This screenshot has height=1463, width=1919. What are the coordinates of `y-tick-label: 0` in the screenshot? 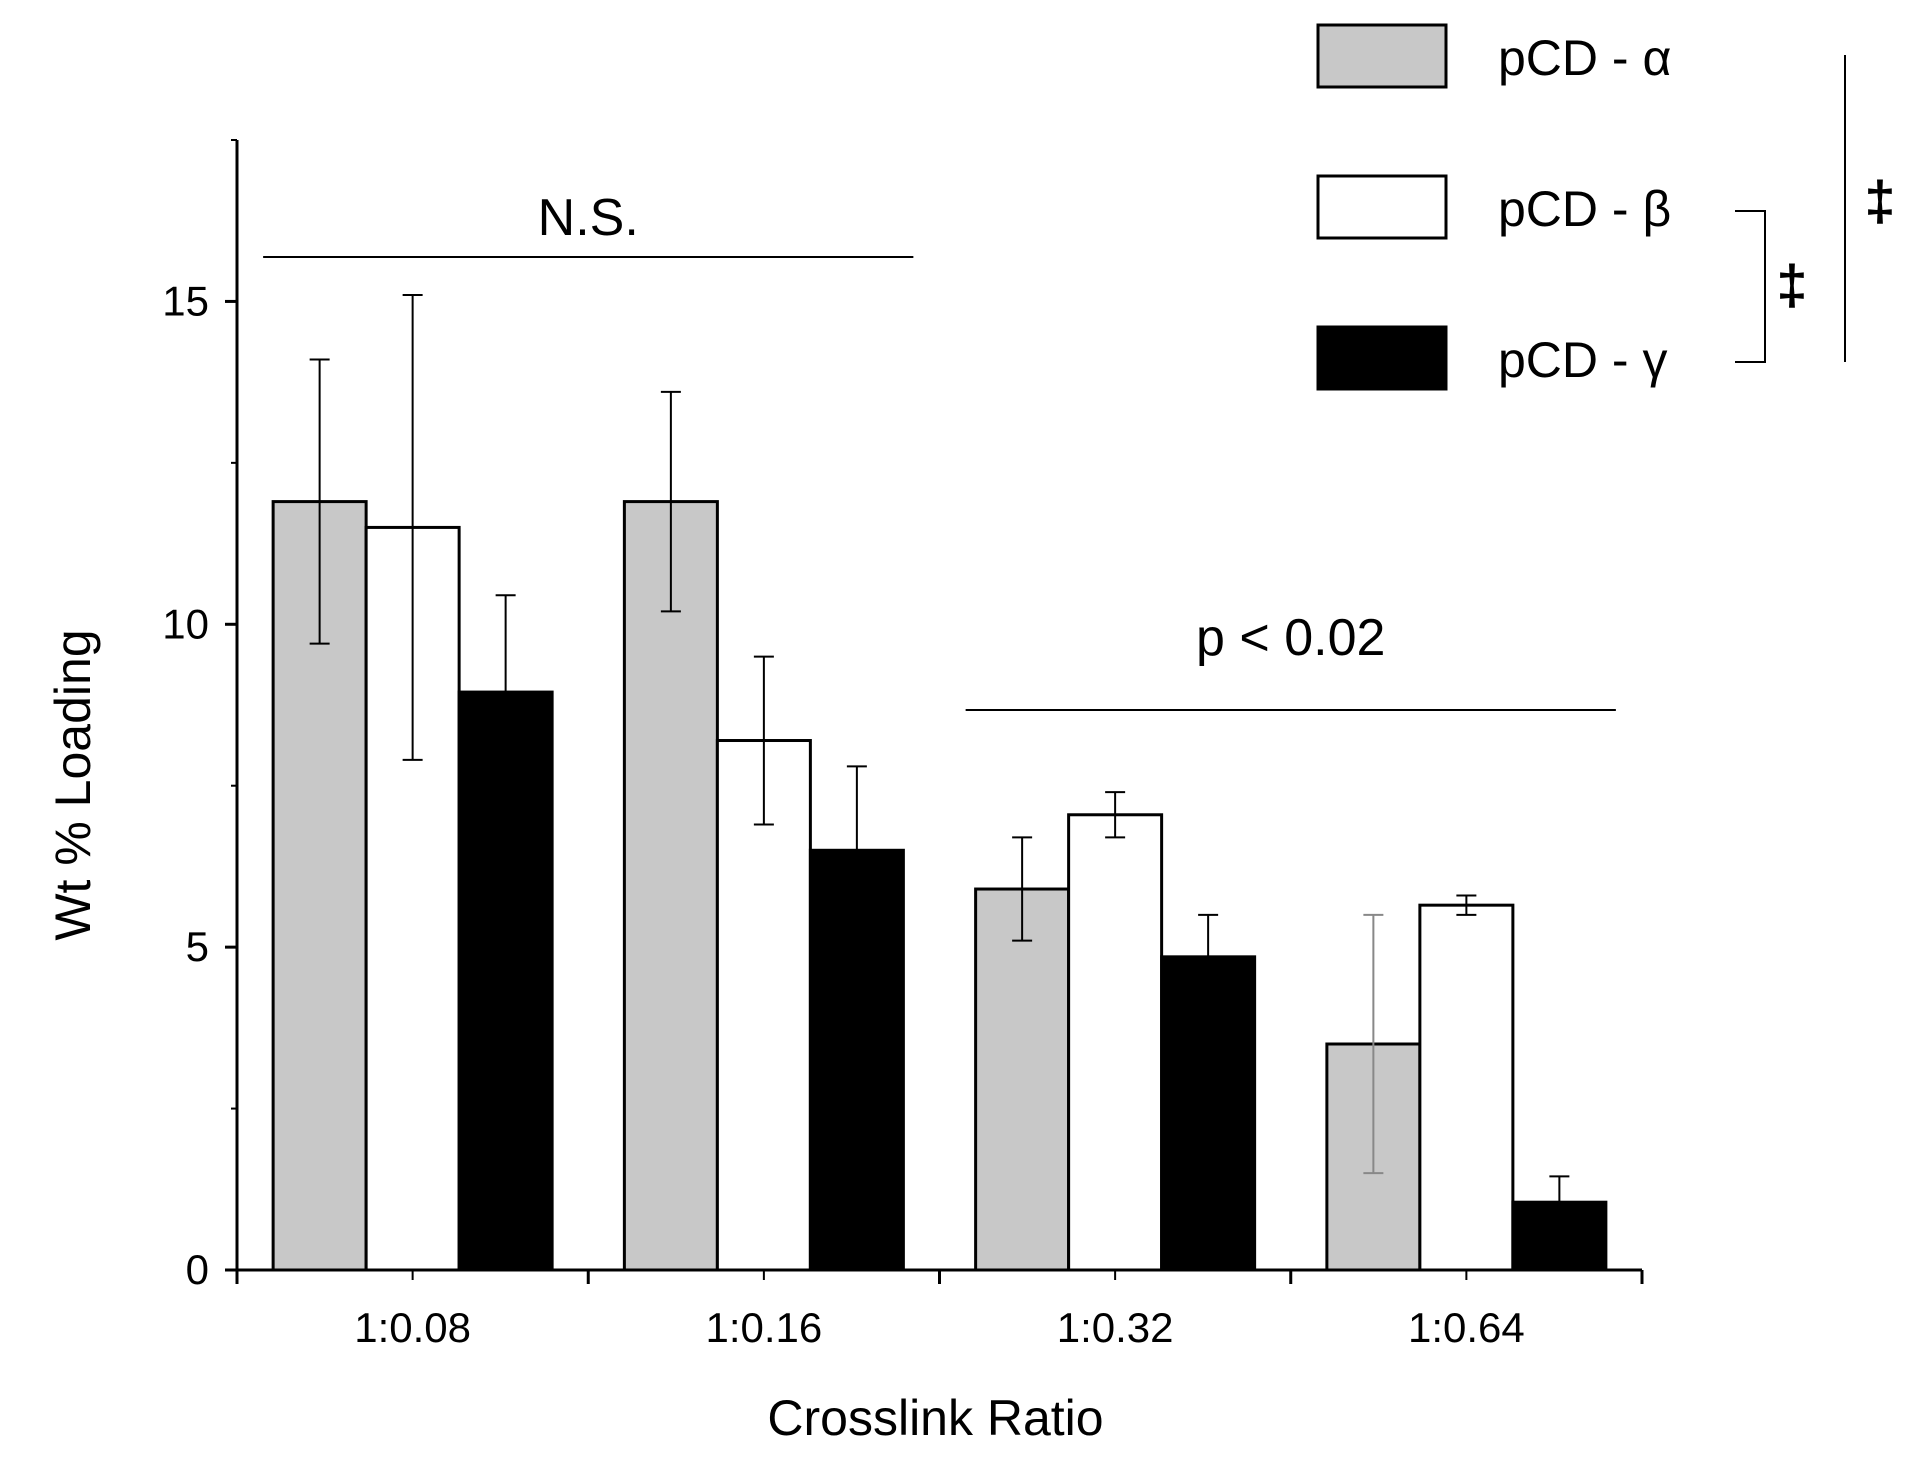 It's located at (197, 1269).